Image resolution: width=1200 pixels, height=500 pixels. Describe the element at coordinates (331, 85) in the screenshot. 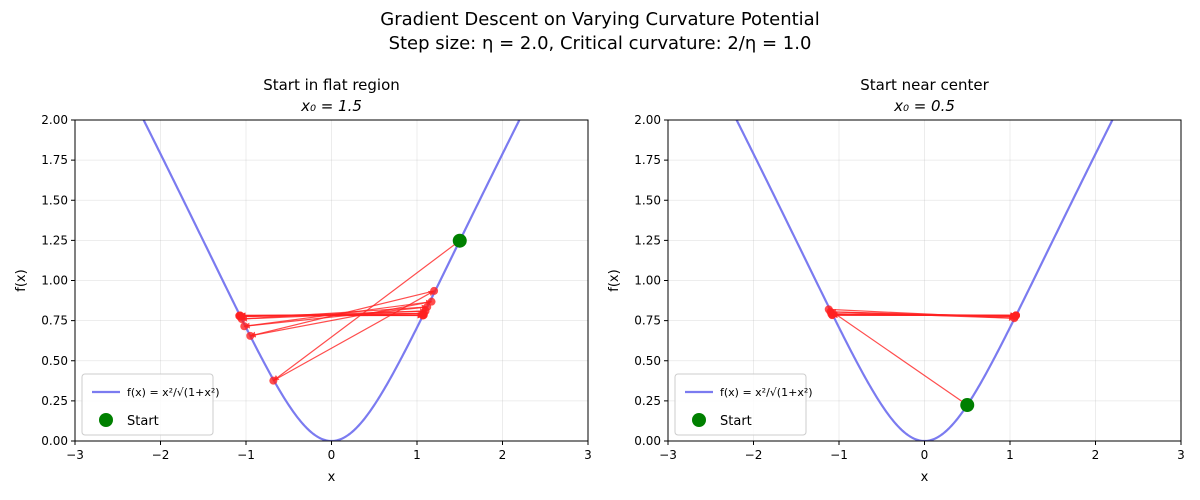

I see `panel-title: Start in flat region` at that location.